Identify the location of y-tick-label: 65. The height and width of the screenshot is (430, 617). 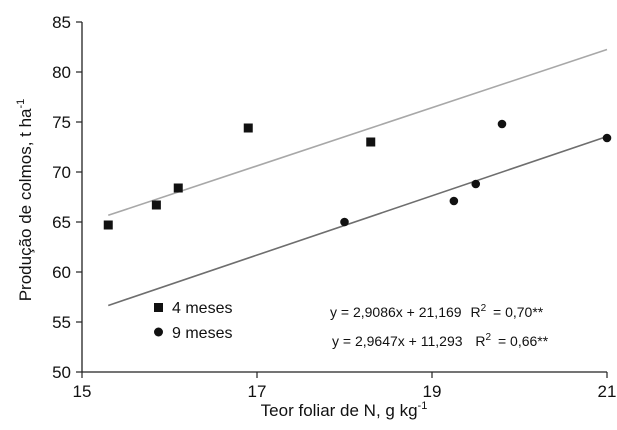
(61, 222).